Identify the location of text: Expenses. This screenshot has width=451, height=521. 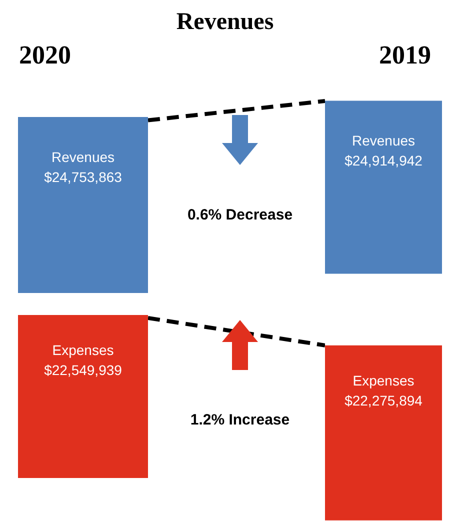
(383, 380).